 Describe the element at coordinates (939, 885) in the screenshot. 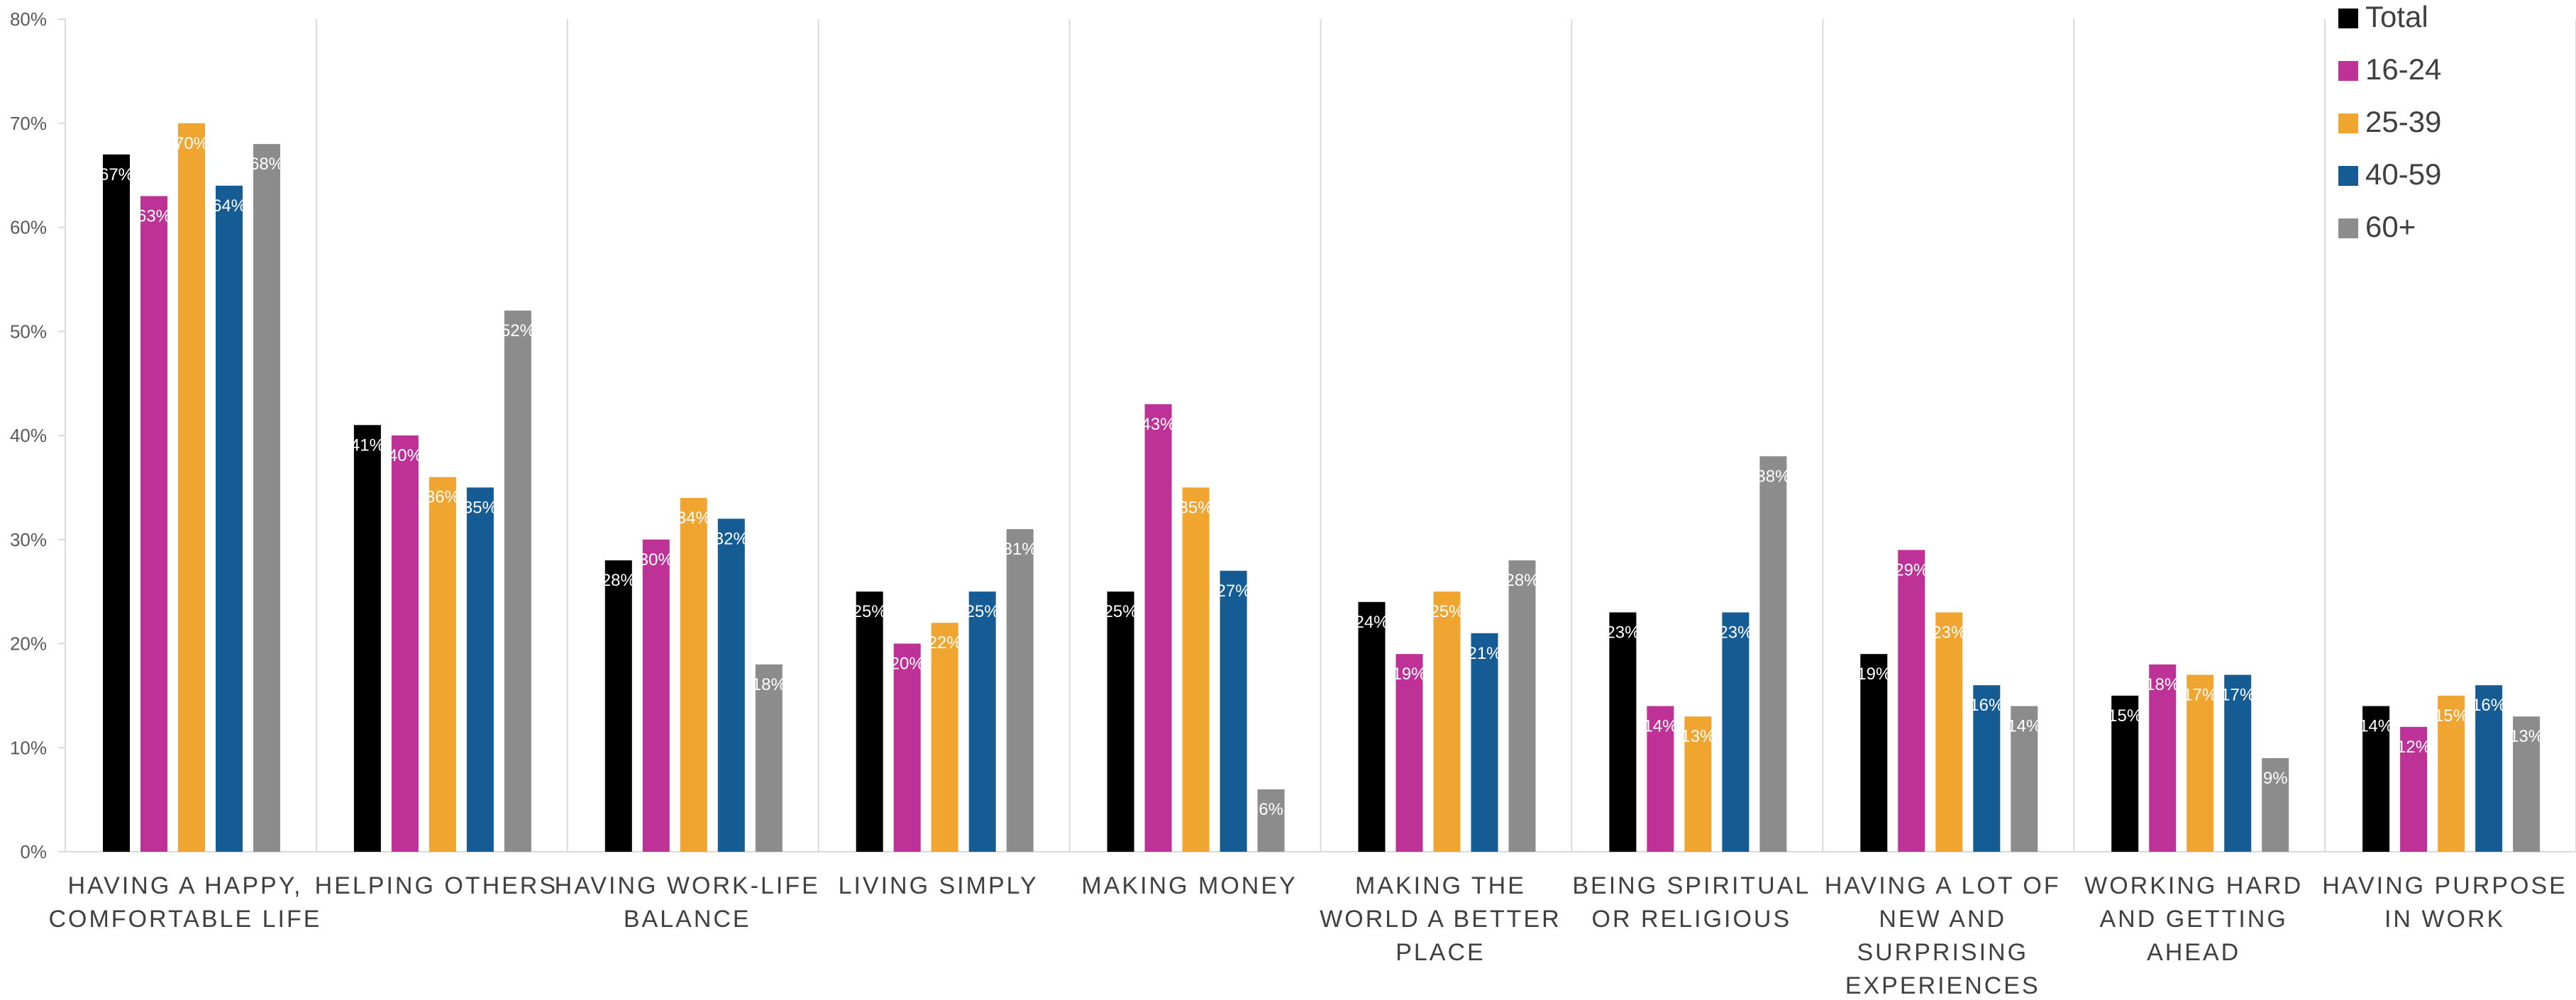

I see `category-label: LIVING SIMPLY` at that location.